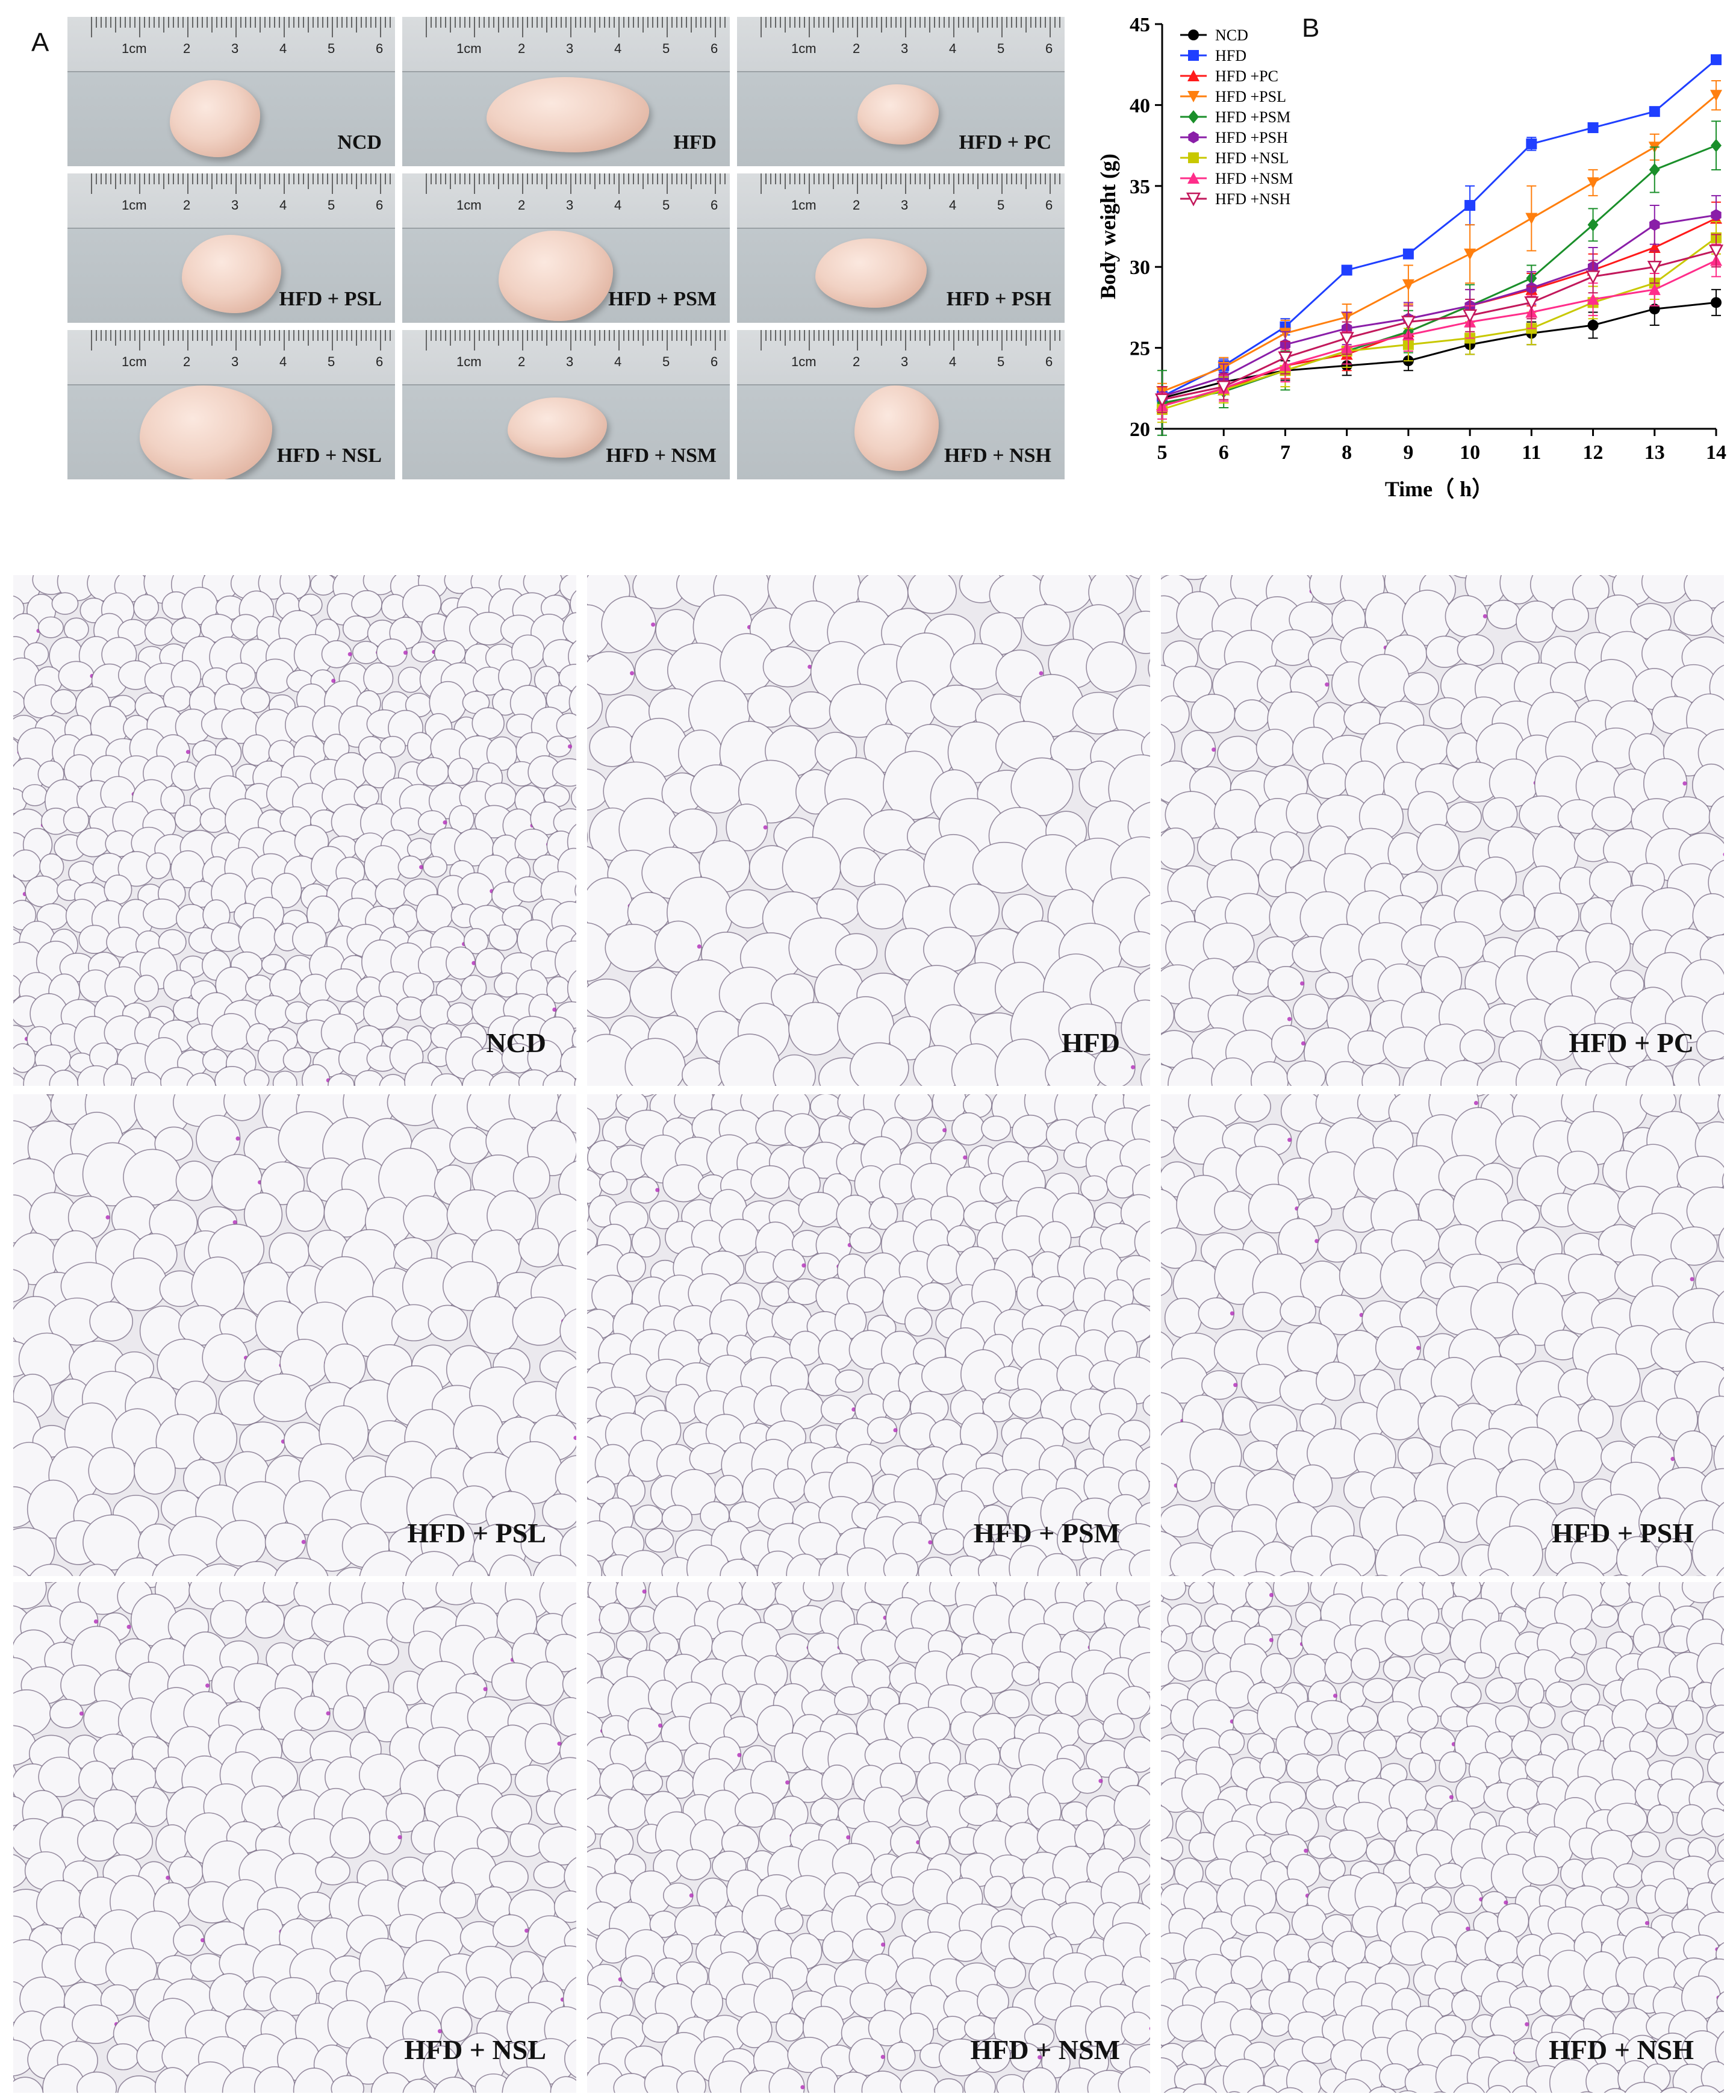 The image size is (1736, 2100). What do you see at coordinates (997, 455) in the screenshot?
I see `photo-group-label: HFD + NSH` at bounding box center [997, 455].